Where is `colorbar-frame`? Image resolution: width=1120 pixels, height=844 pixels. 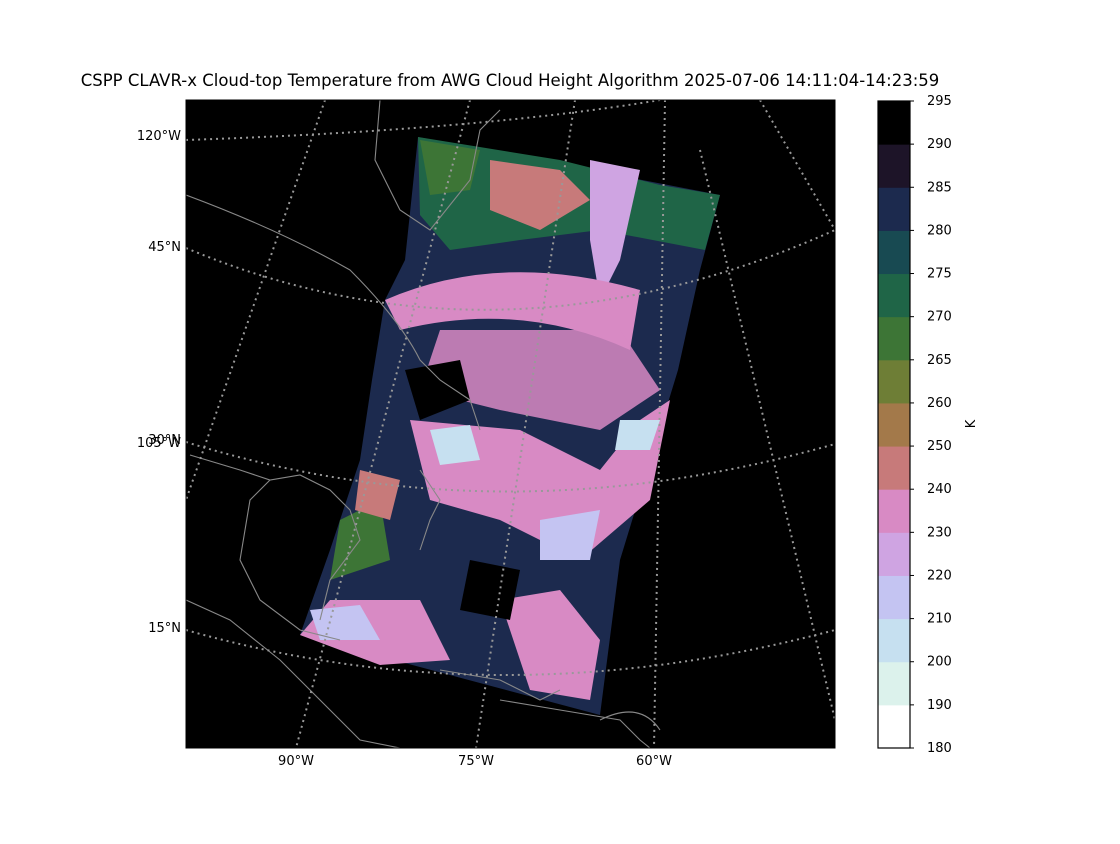
colorbar-frame is located at coordinates (894, 424).